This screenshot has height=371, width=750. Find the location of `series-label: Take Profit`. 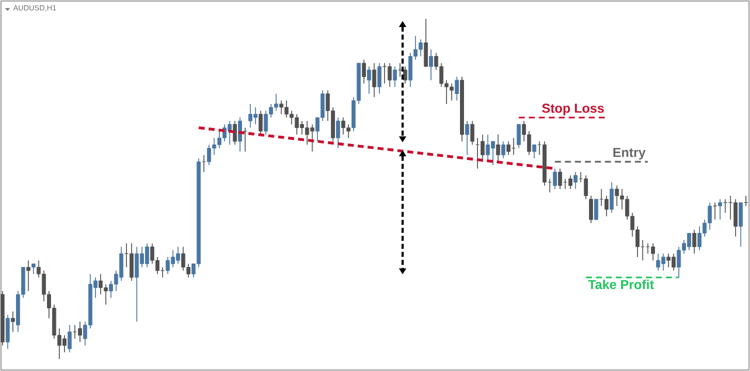

series-label: Take Profit is located at coordinates (621, 285).